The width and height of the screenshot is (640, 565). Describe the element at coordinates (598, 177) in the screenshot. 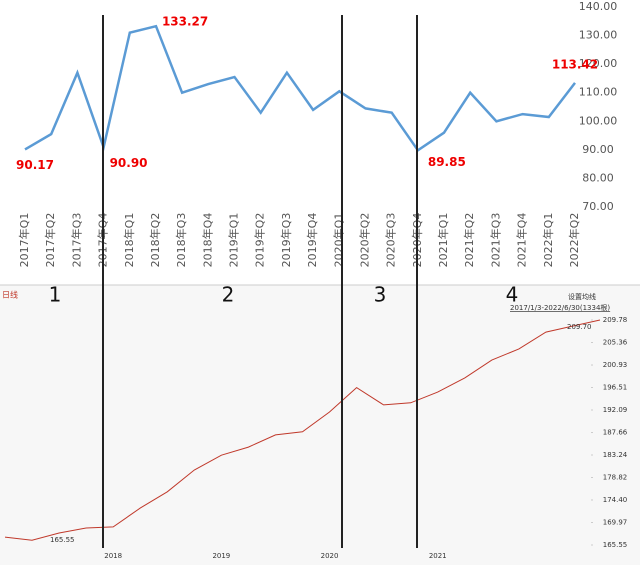

I see `y-tick-label: 80.00` at that location.